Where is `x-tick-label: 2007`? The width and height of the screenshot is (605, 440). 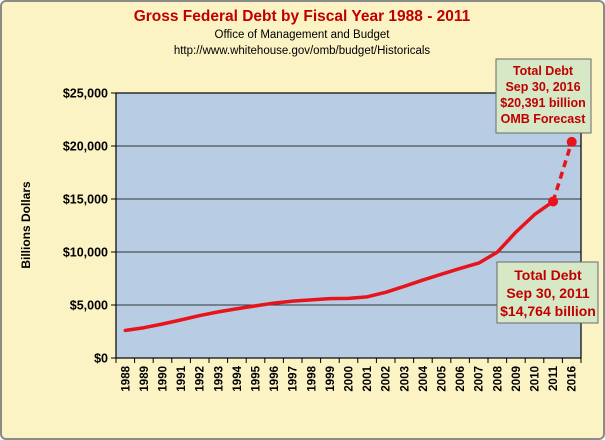 x-tick-label: 2007 is located at coordinates (480, 379).